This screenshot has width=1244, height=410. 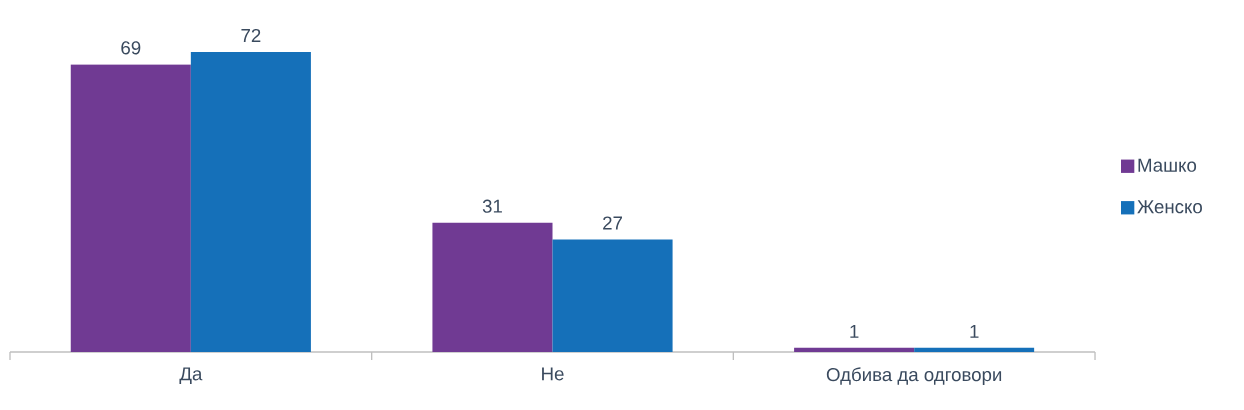 What do you see at coordinates (1169, 207) in the screenshot?
I see `legend-label: Женско` at bounding box center [1169, 207].